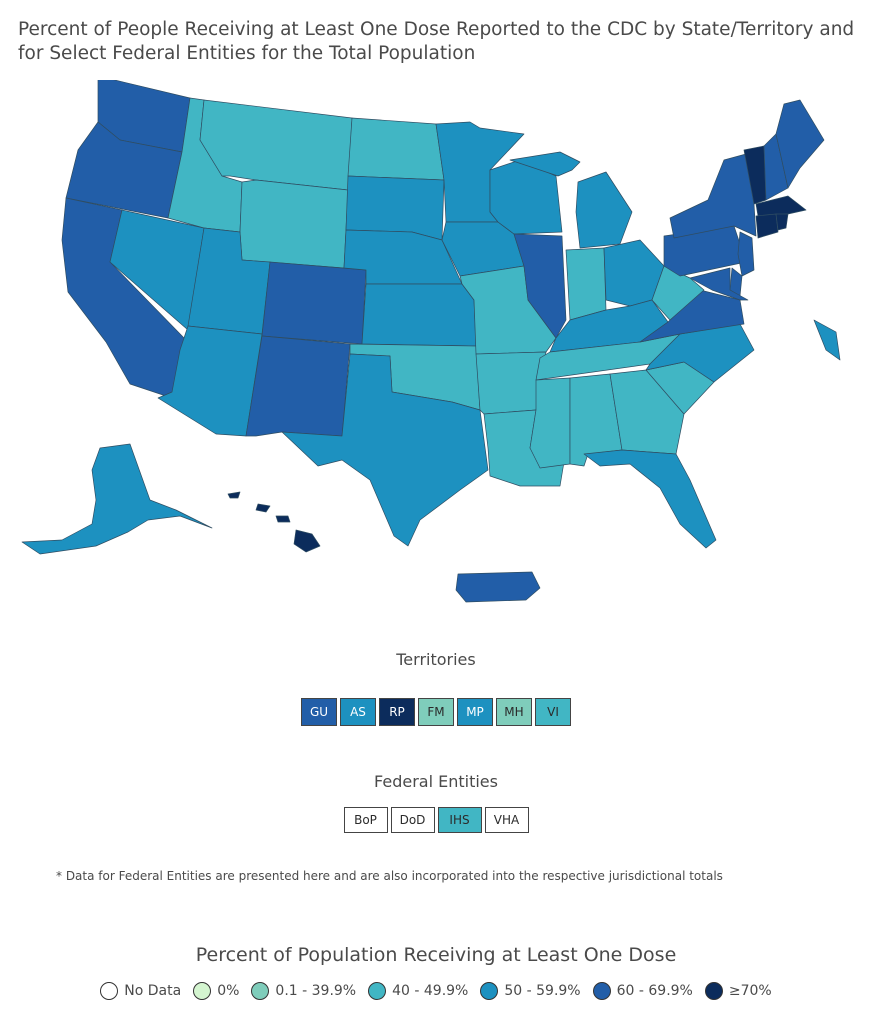 The image size is (872, 1024). I want to click on legend-label: No Data, so click(153, 991).